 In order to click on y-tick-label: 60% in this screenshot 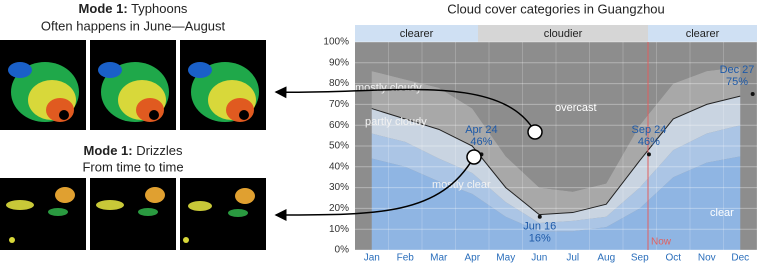, I will do `click(339, 125)`.